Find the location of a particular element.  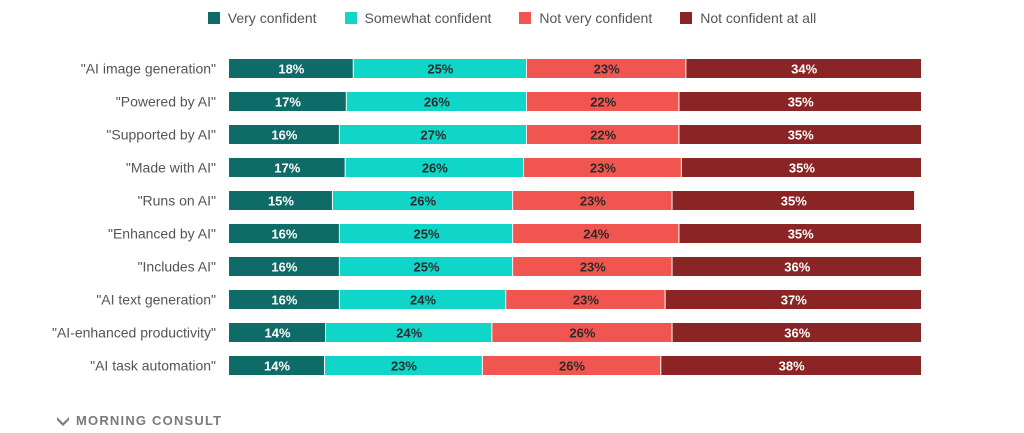

data-label-ai-enhanced-productivity-somewhat-confident: 24% is located at coordinates (409, 333).